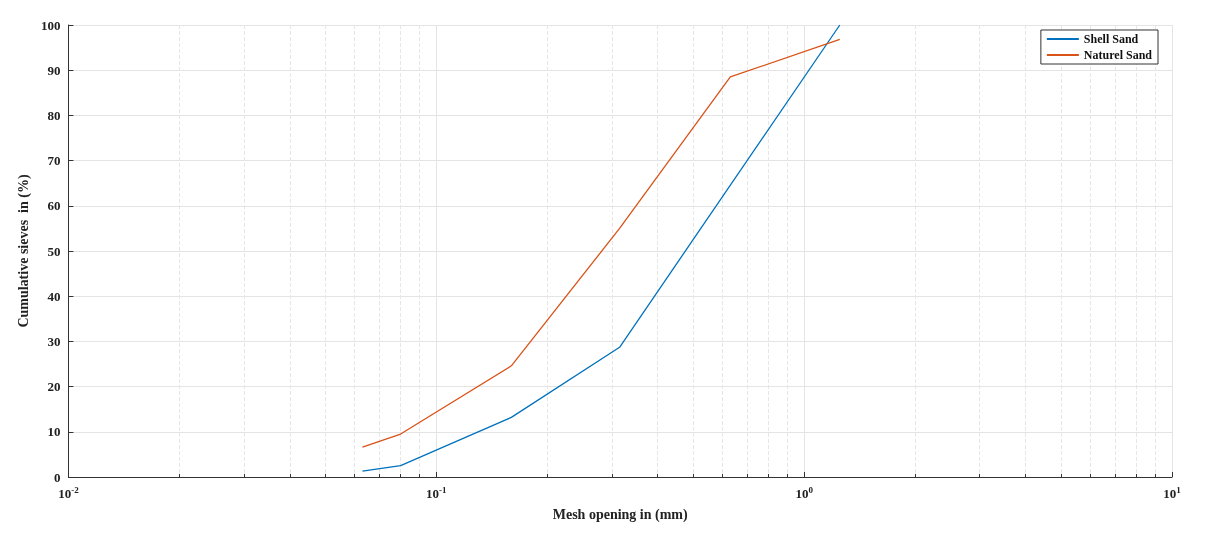 Image resolution: width=1208 pixels, height=540 pixels. What do you see at coordinates (1111, 39) in the screenshot?
I see `legend-label: Shell Sand` at bounding box center [1111, 39].